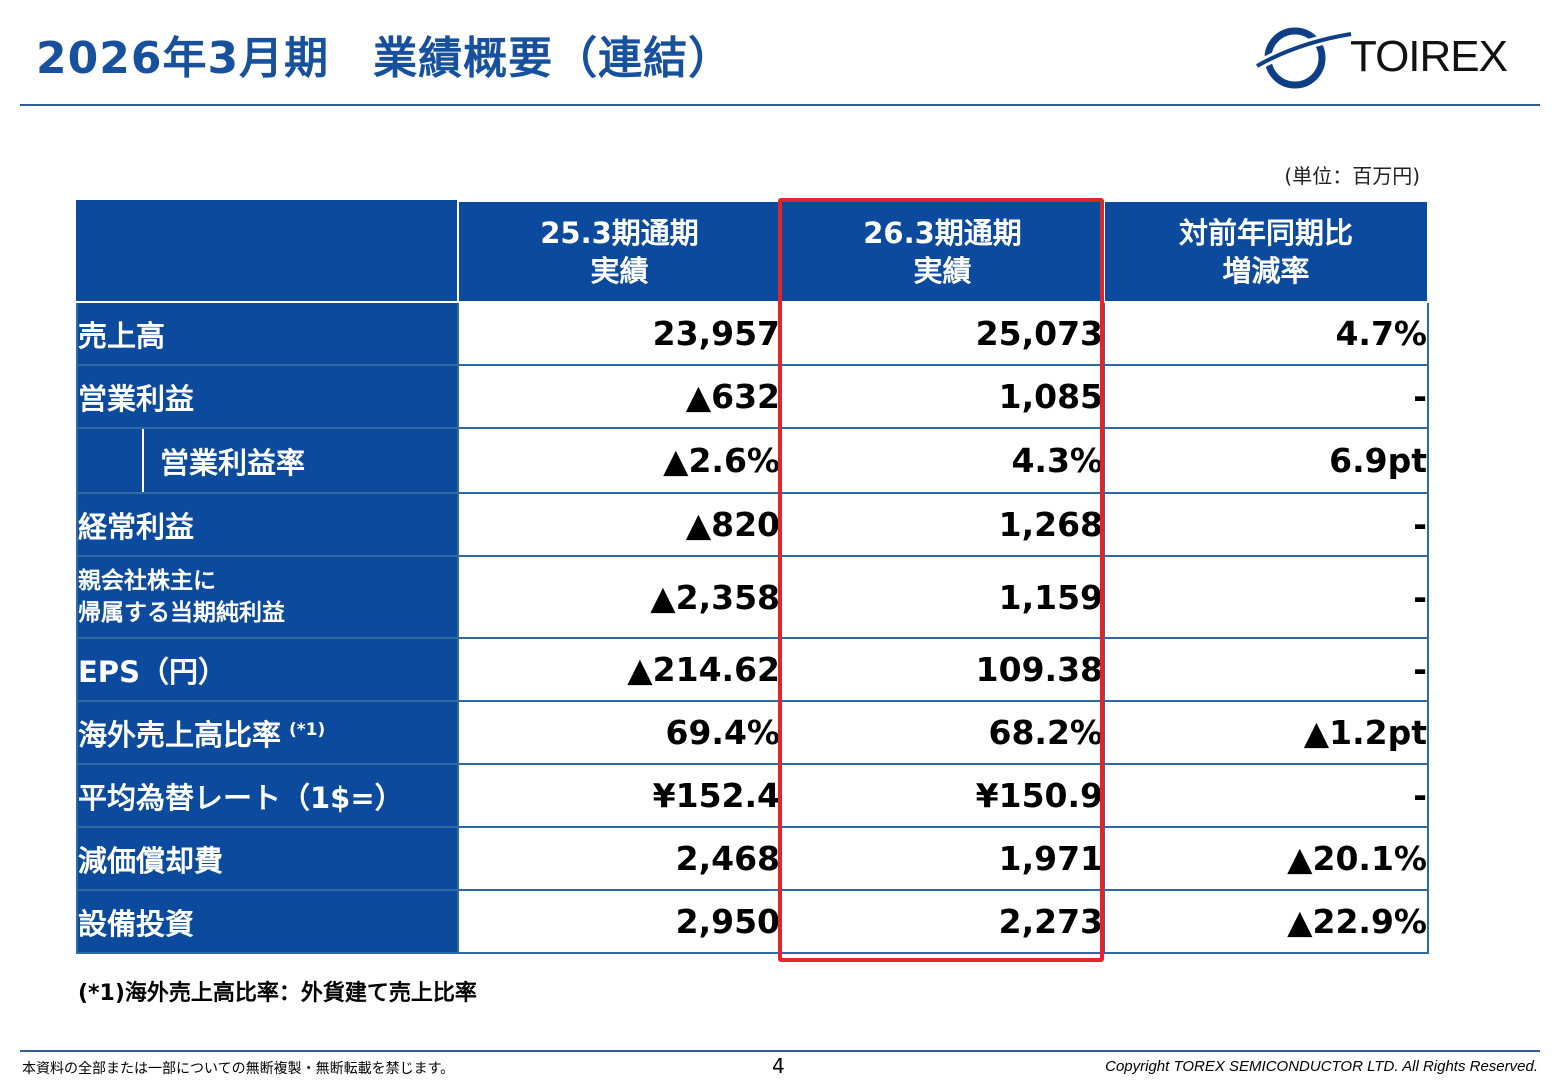  What do you see at coordinates (942, 669) in the screenshot?
I see `cell-value: 109.38` at bounding box center [942, 669].